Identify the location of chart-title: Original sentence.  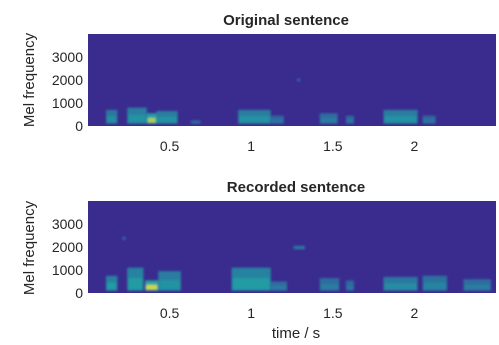
(286, 20).